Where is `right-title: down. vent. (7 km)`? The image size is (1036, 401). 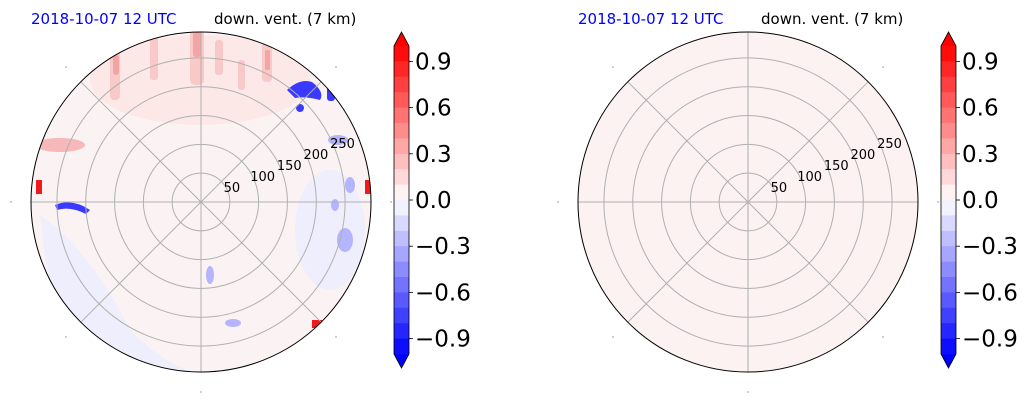
right-title: down. vent. (7 km) is located at coordinates (832, 19).